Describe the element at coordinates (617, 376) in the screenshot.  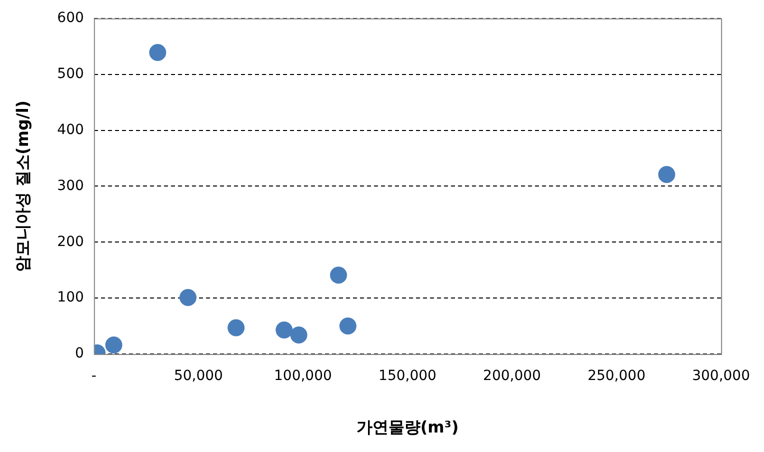
I see `x-tick-label: 250,000` at that location.